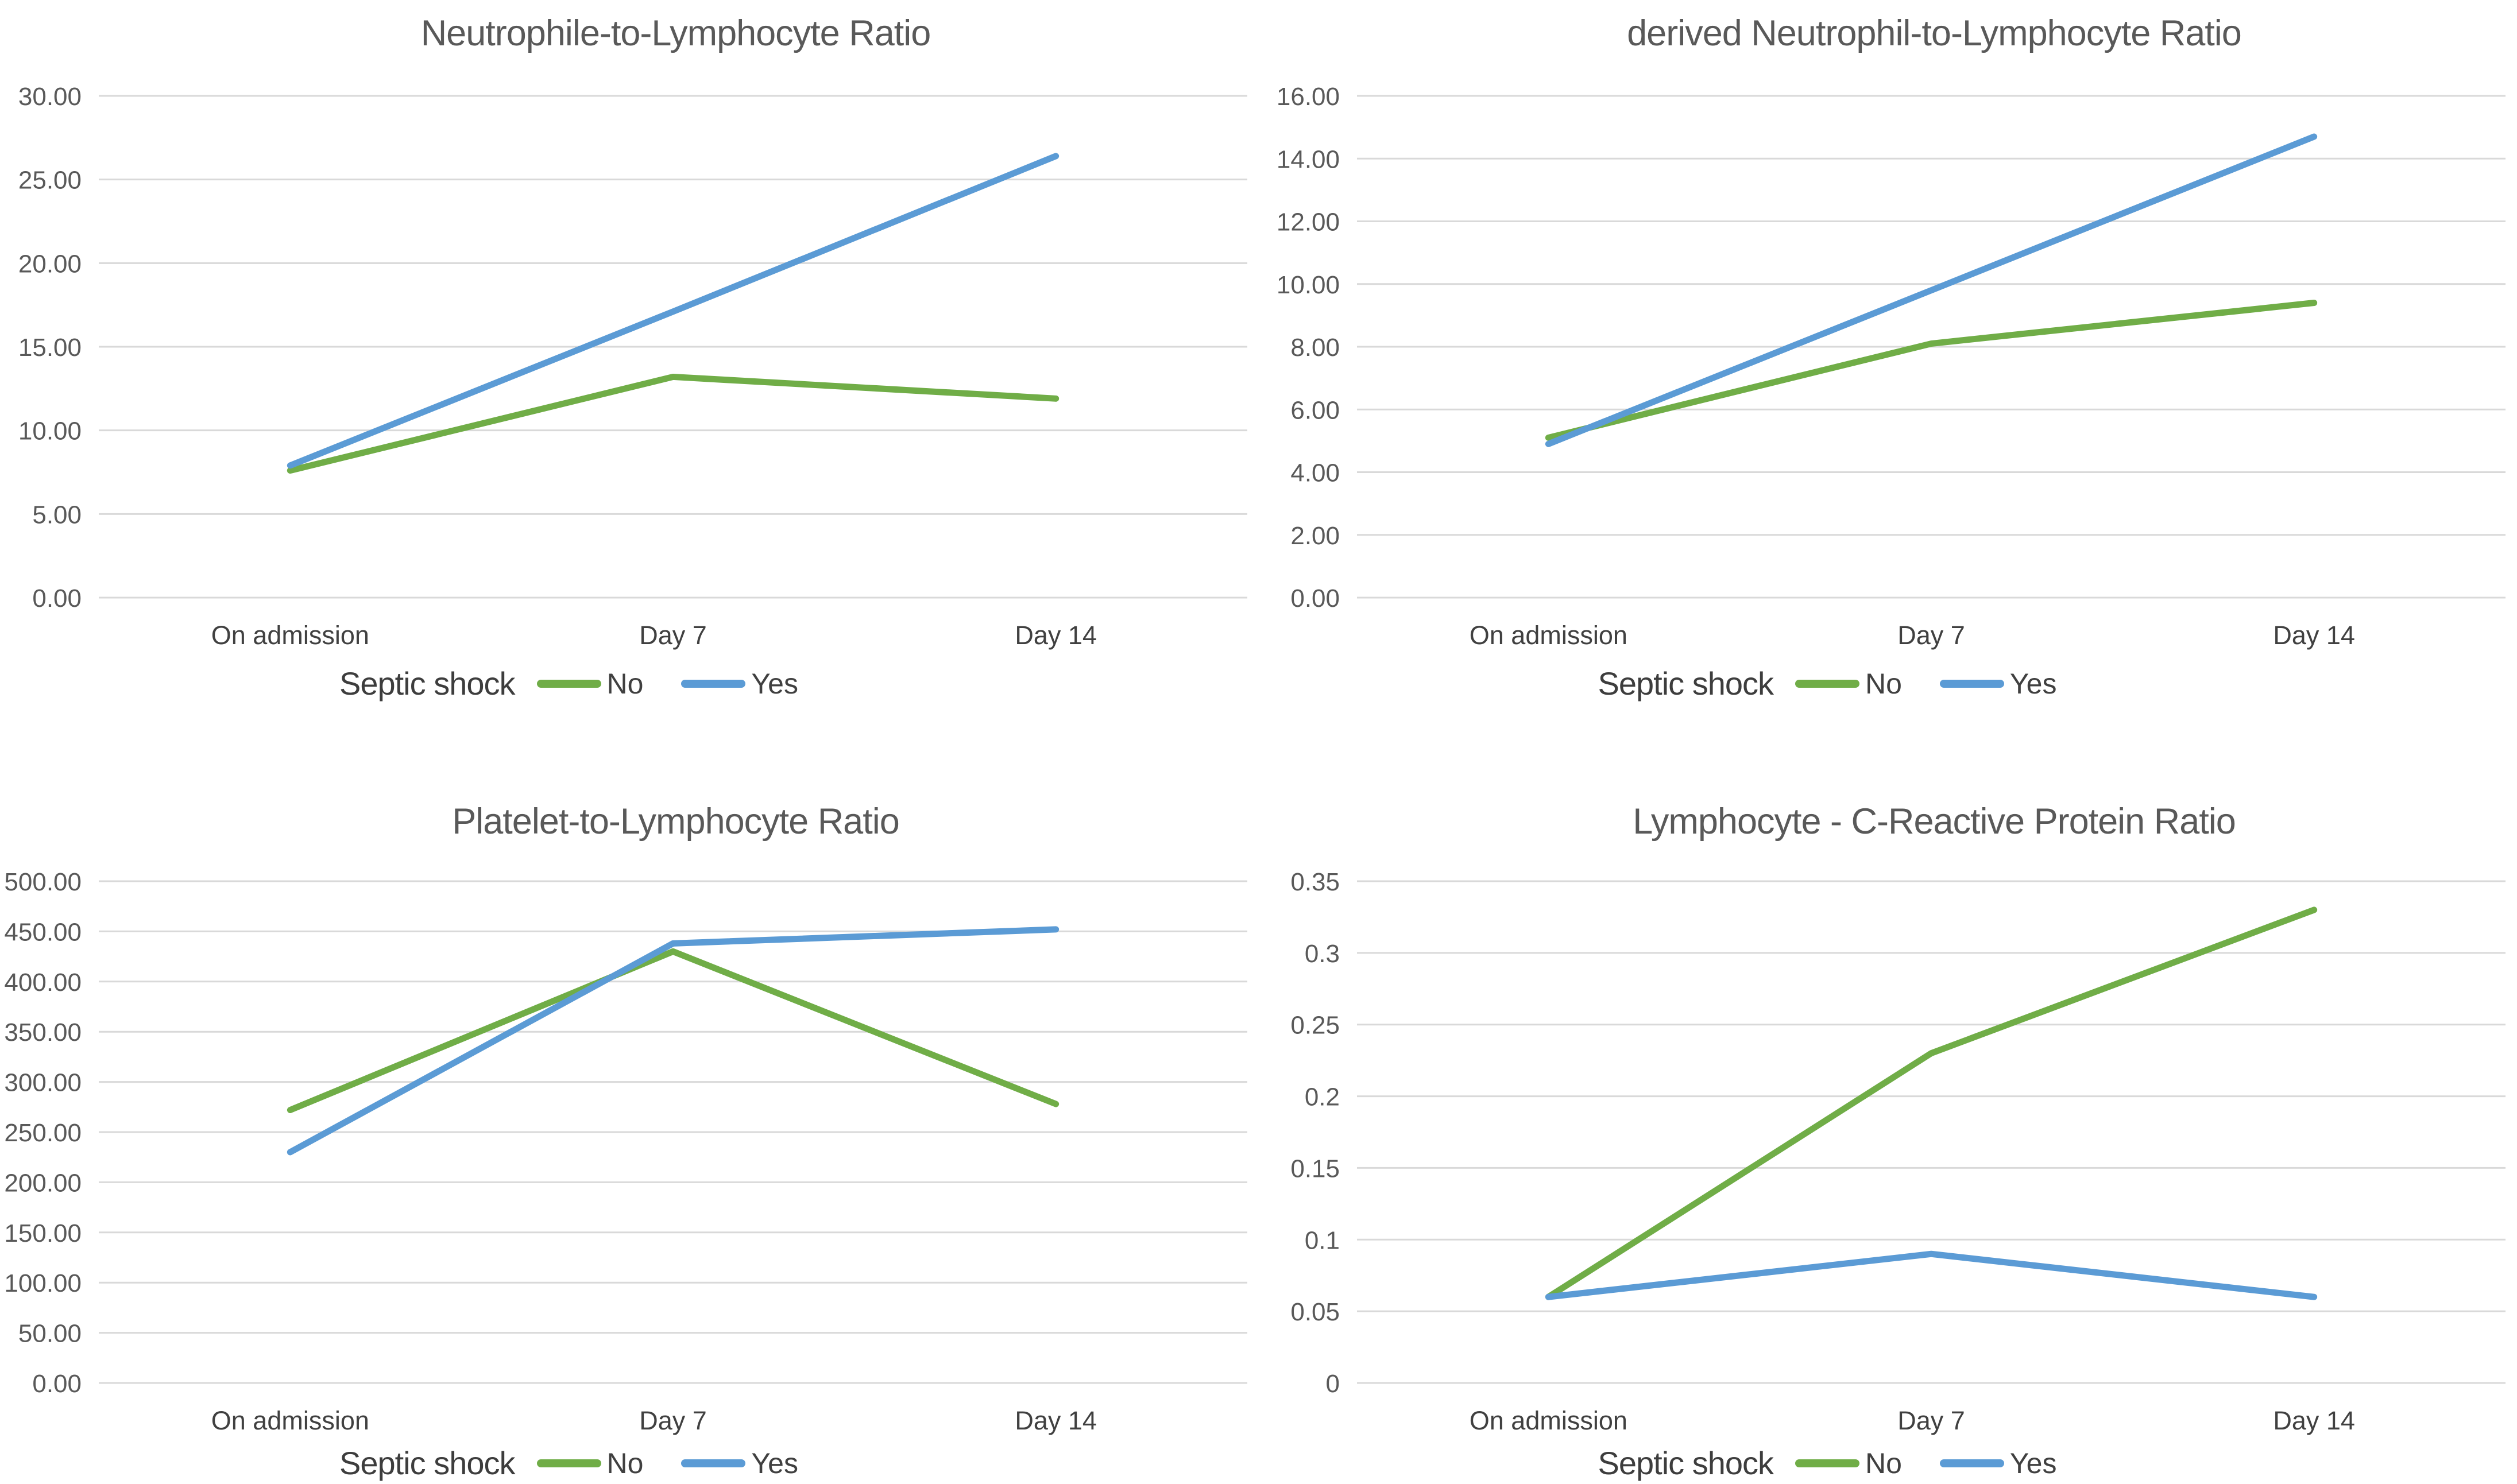 The height and width of the screenshot is (1484, 2517). Describe the element at coordinates (1315, 1168) in the screenshot. I see `y-tick-label: 0.15` at that location.